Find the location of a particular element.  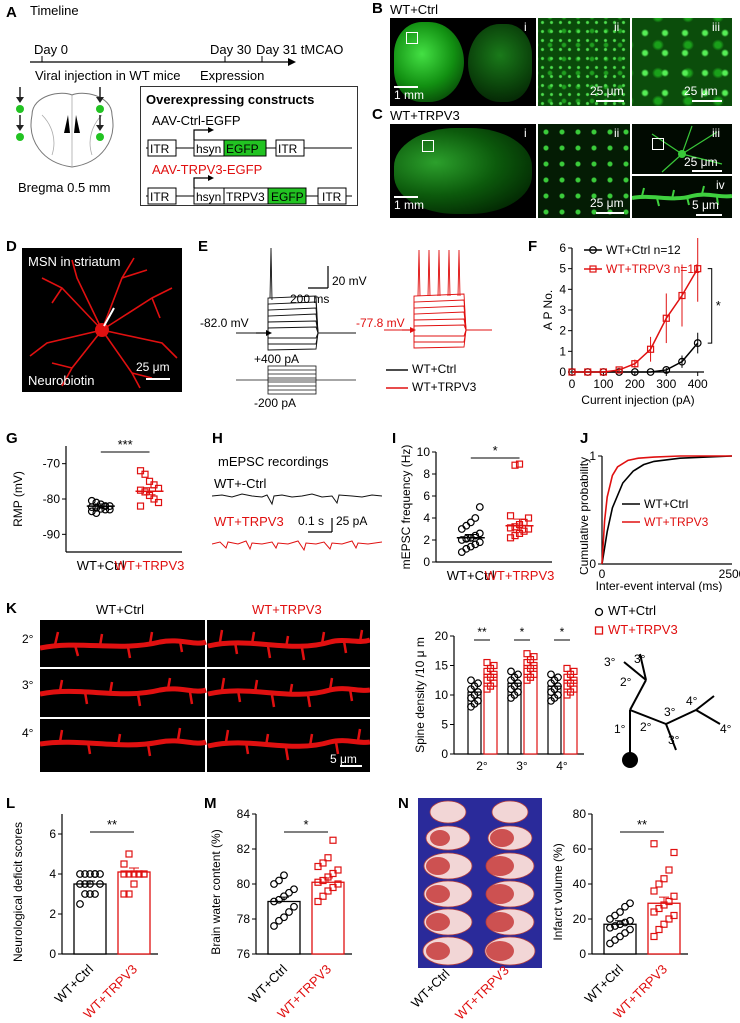

day31-label: Day 31 tMCAO is located at coordinates (300, 49).